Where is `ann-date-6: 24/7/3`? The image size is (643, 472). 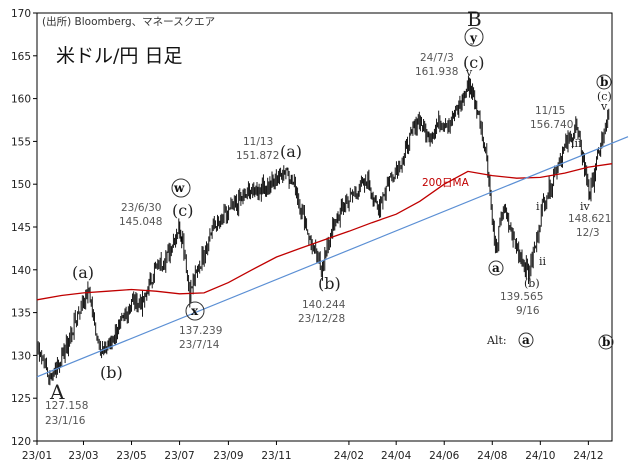 ann-date-6: 24/7/3 is located at coordinates (437, 58).